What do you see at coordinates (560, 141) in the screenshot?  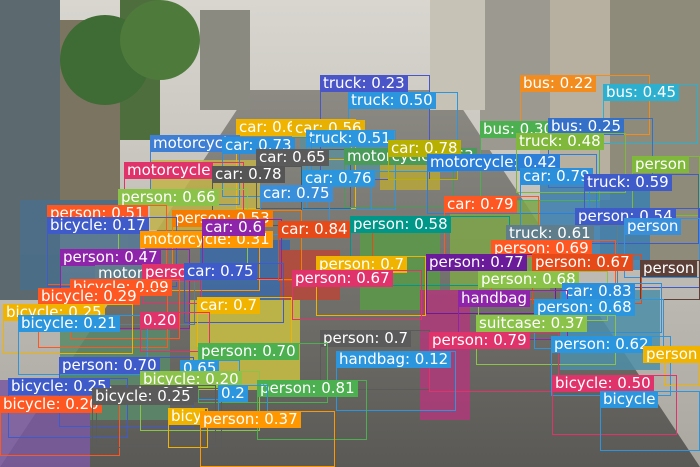 I see `detection-label: truck: 0.48` at bounding box center [560, 141].